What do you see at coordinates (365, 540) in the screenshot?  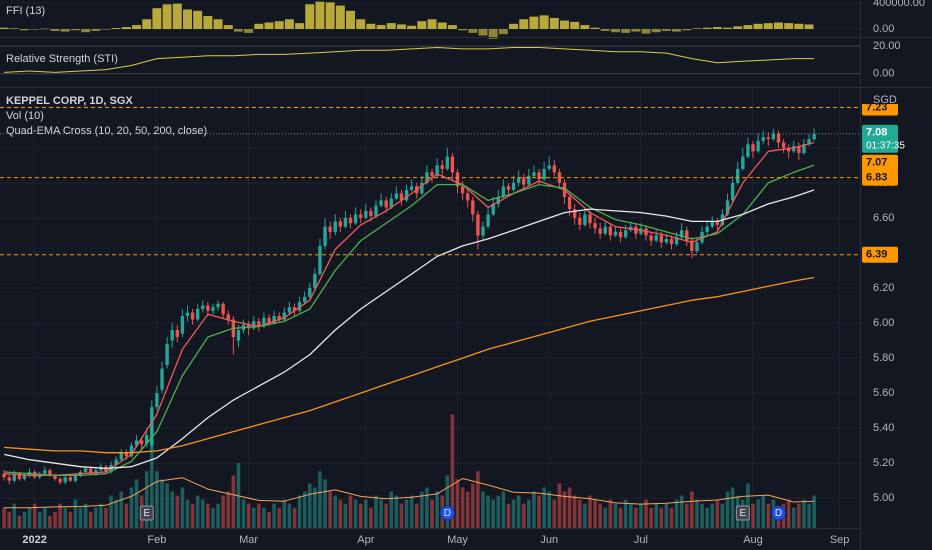 I see `x-tick-label: Apr` at bounding box center [365, 540].